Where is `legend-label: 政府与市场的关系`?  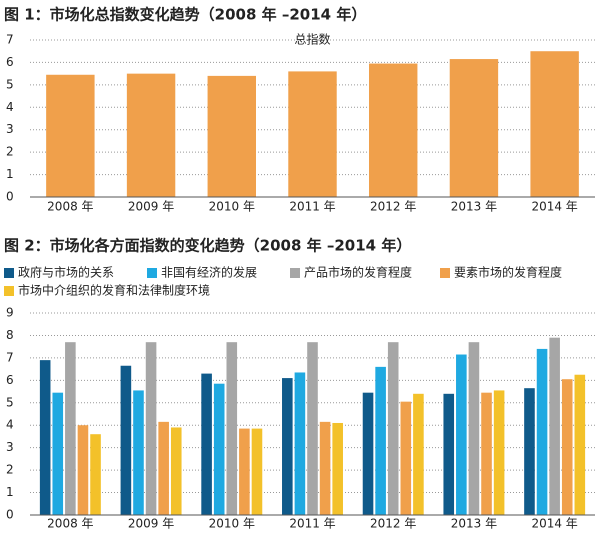 legend-label: 政府与市场的关系 is located at coordinates (66, 272).